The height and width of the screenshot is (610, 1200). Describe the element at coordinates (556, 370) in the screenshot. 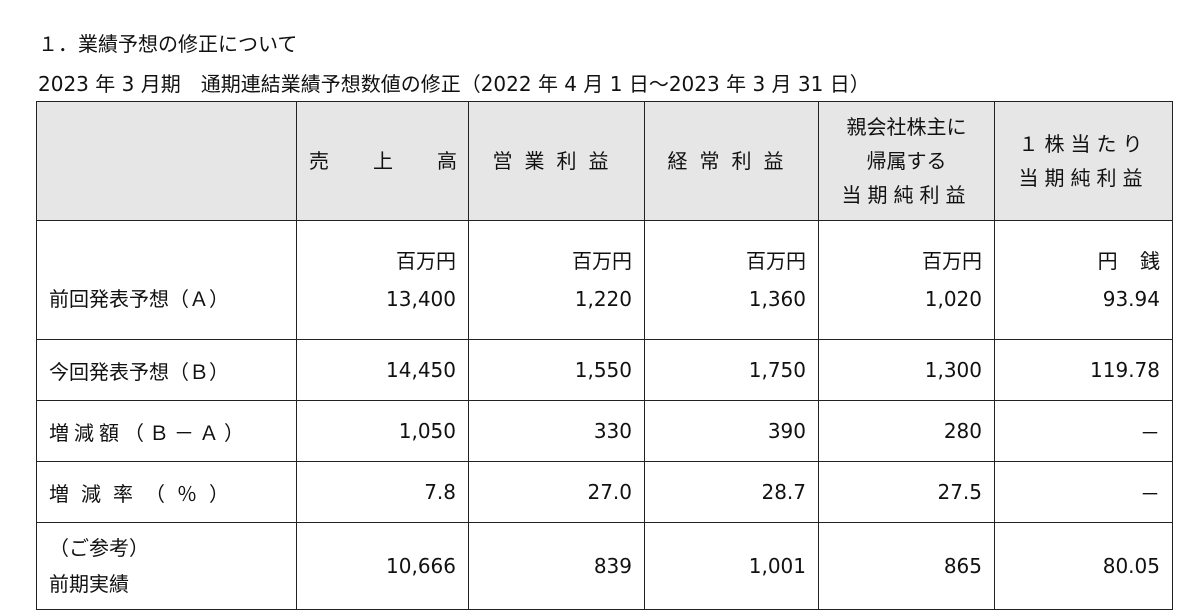

I see `cell-operating-profit: 1,550` at that location.